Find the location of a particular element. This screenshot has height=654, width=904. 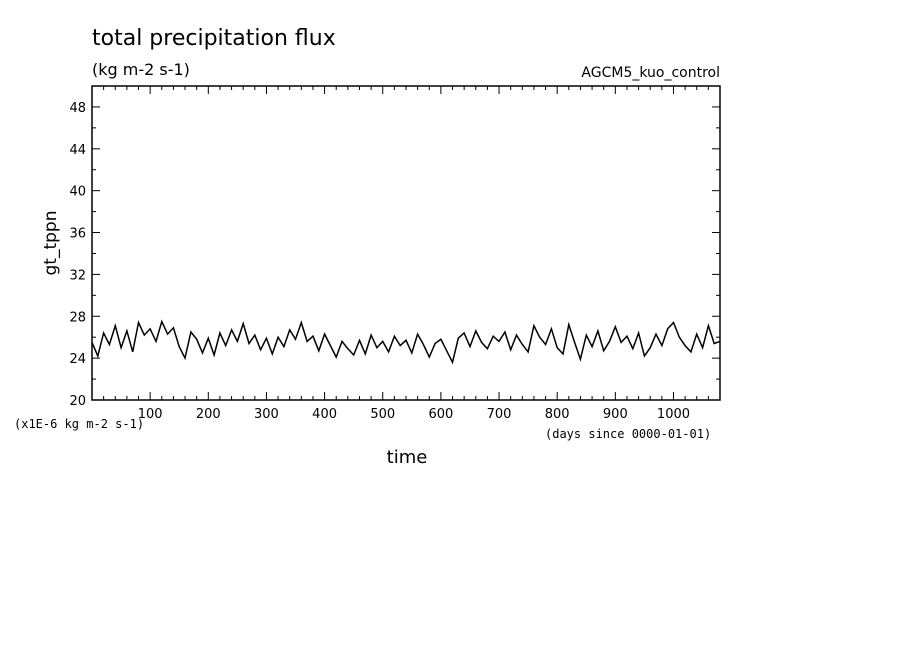

x-tick-label: 900 is located at coordinates (615, 414).